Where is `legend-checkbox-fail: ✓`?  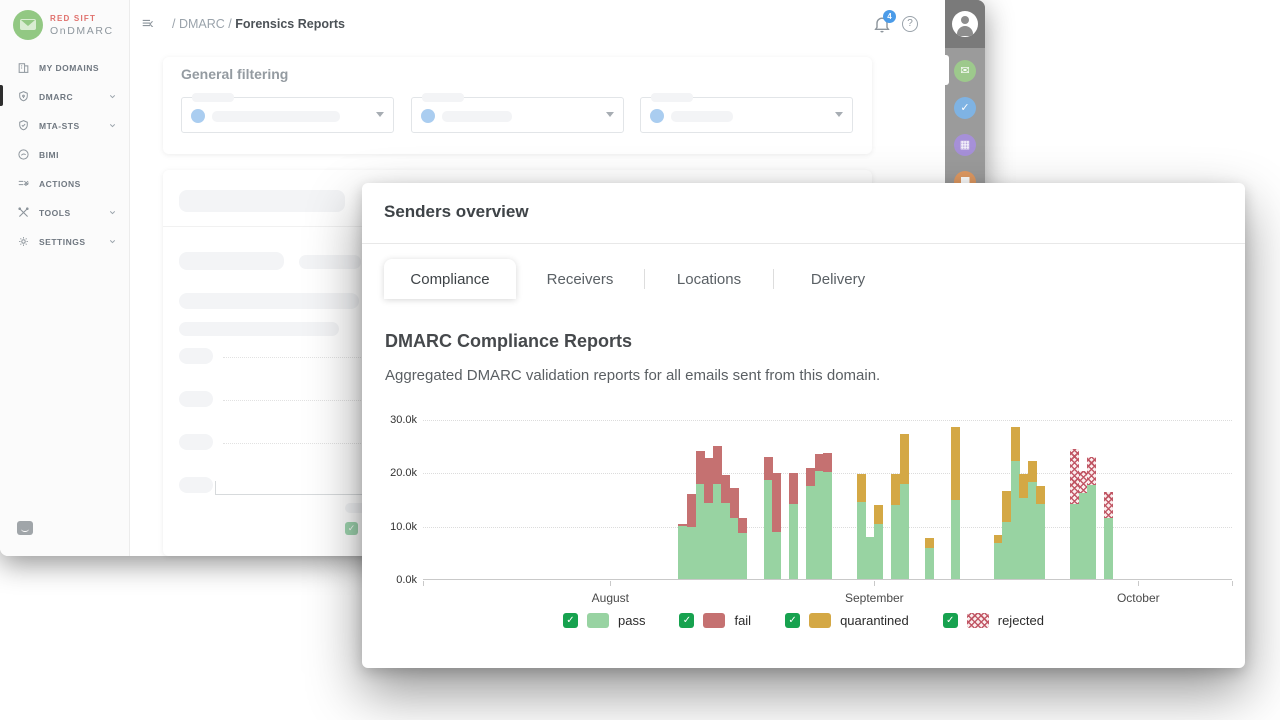
legend-checkbox-fail: ✓ is located at coordinates (687, 620).